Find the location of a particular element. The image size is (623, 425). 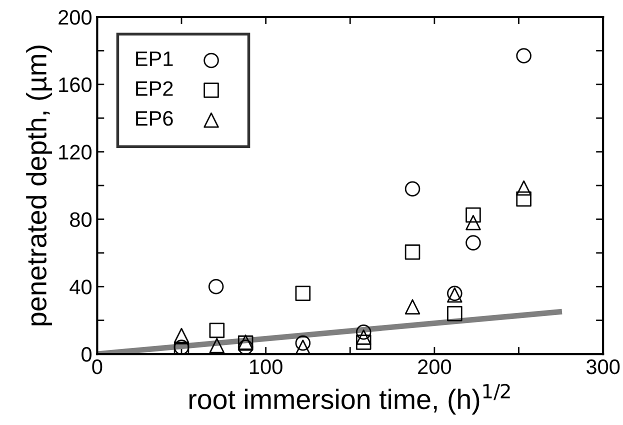

y-tick-label: 120 is located at coordinates (75, 152).